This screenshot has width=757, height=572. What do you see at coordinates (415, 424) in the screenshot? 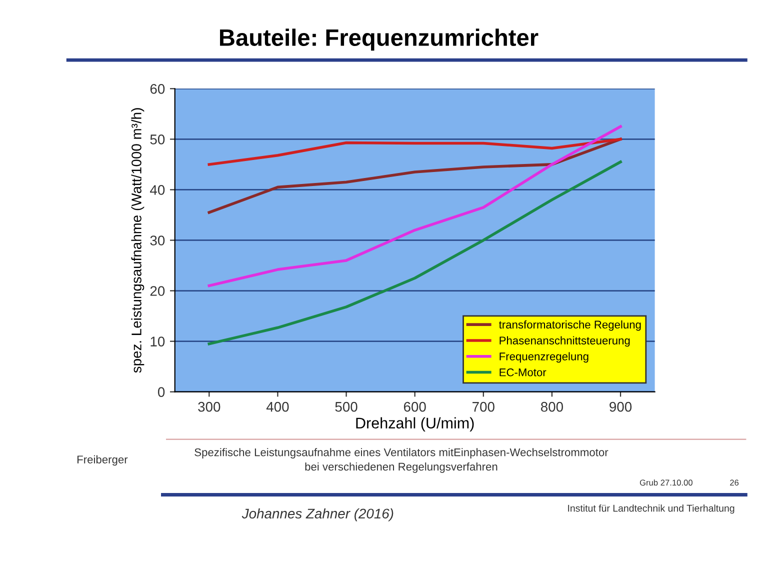
I see `x-axis-title: Drehzahl (U/mim)` at bounding box center [415, 424].